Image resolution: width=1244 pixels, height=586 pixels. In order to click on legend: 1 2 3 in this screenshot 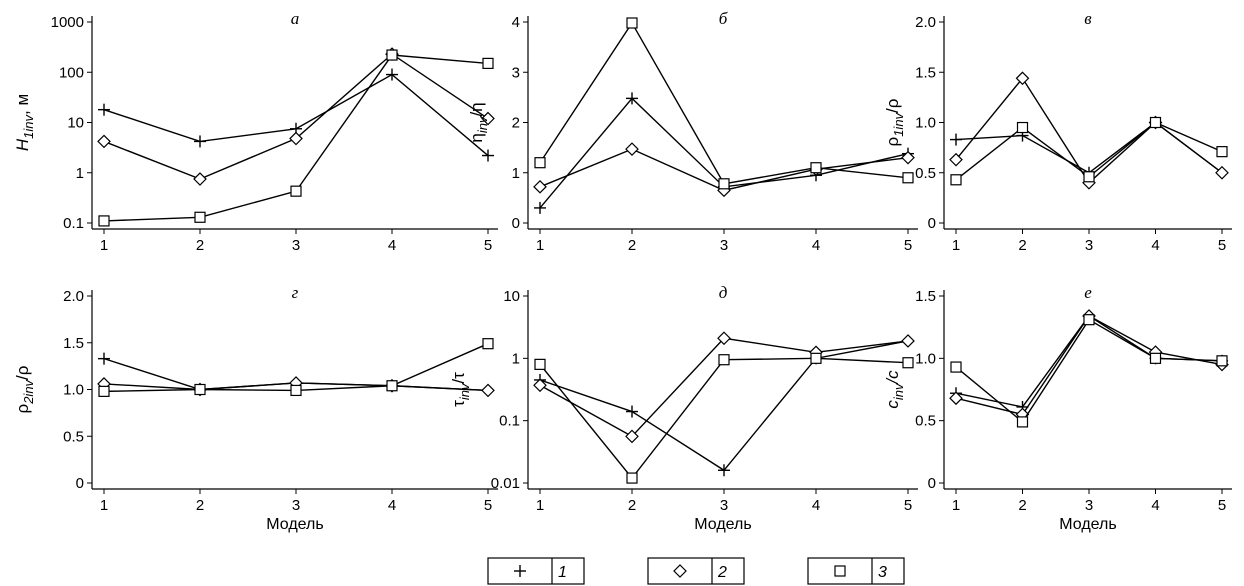, I will do `click(696, 571)`.